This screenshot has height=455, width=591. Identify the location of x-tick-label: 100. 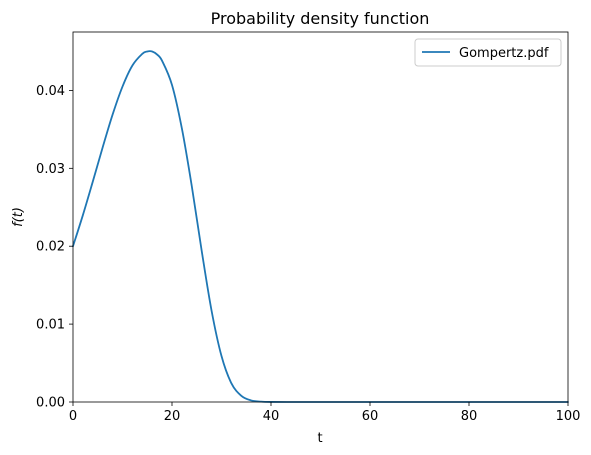
(568, 416).